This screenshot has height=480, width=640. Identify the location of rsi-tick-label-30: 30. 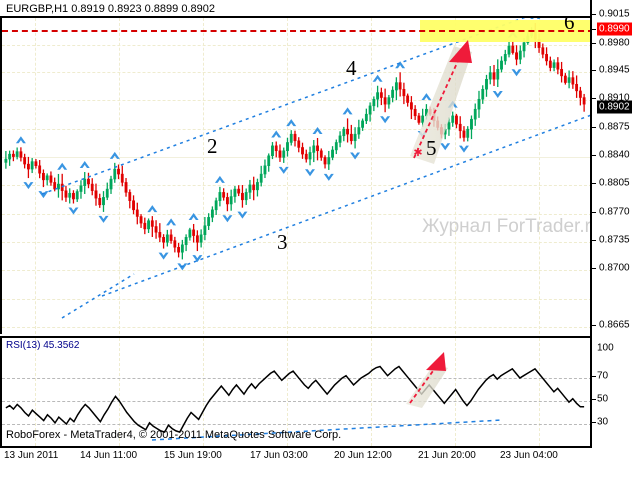
(603, 422).